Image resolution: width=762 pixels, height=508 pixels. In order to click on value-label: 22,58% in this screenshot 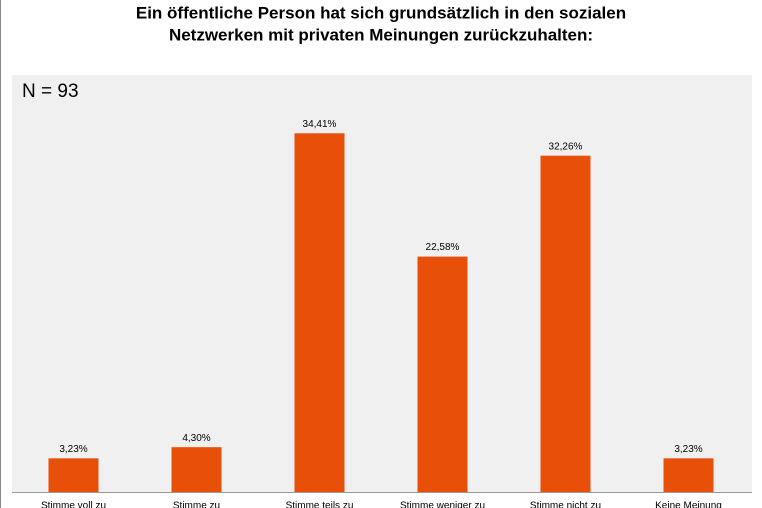, I will do `click(443, 247)`.